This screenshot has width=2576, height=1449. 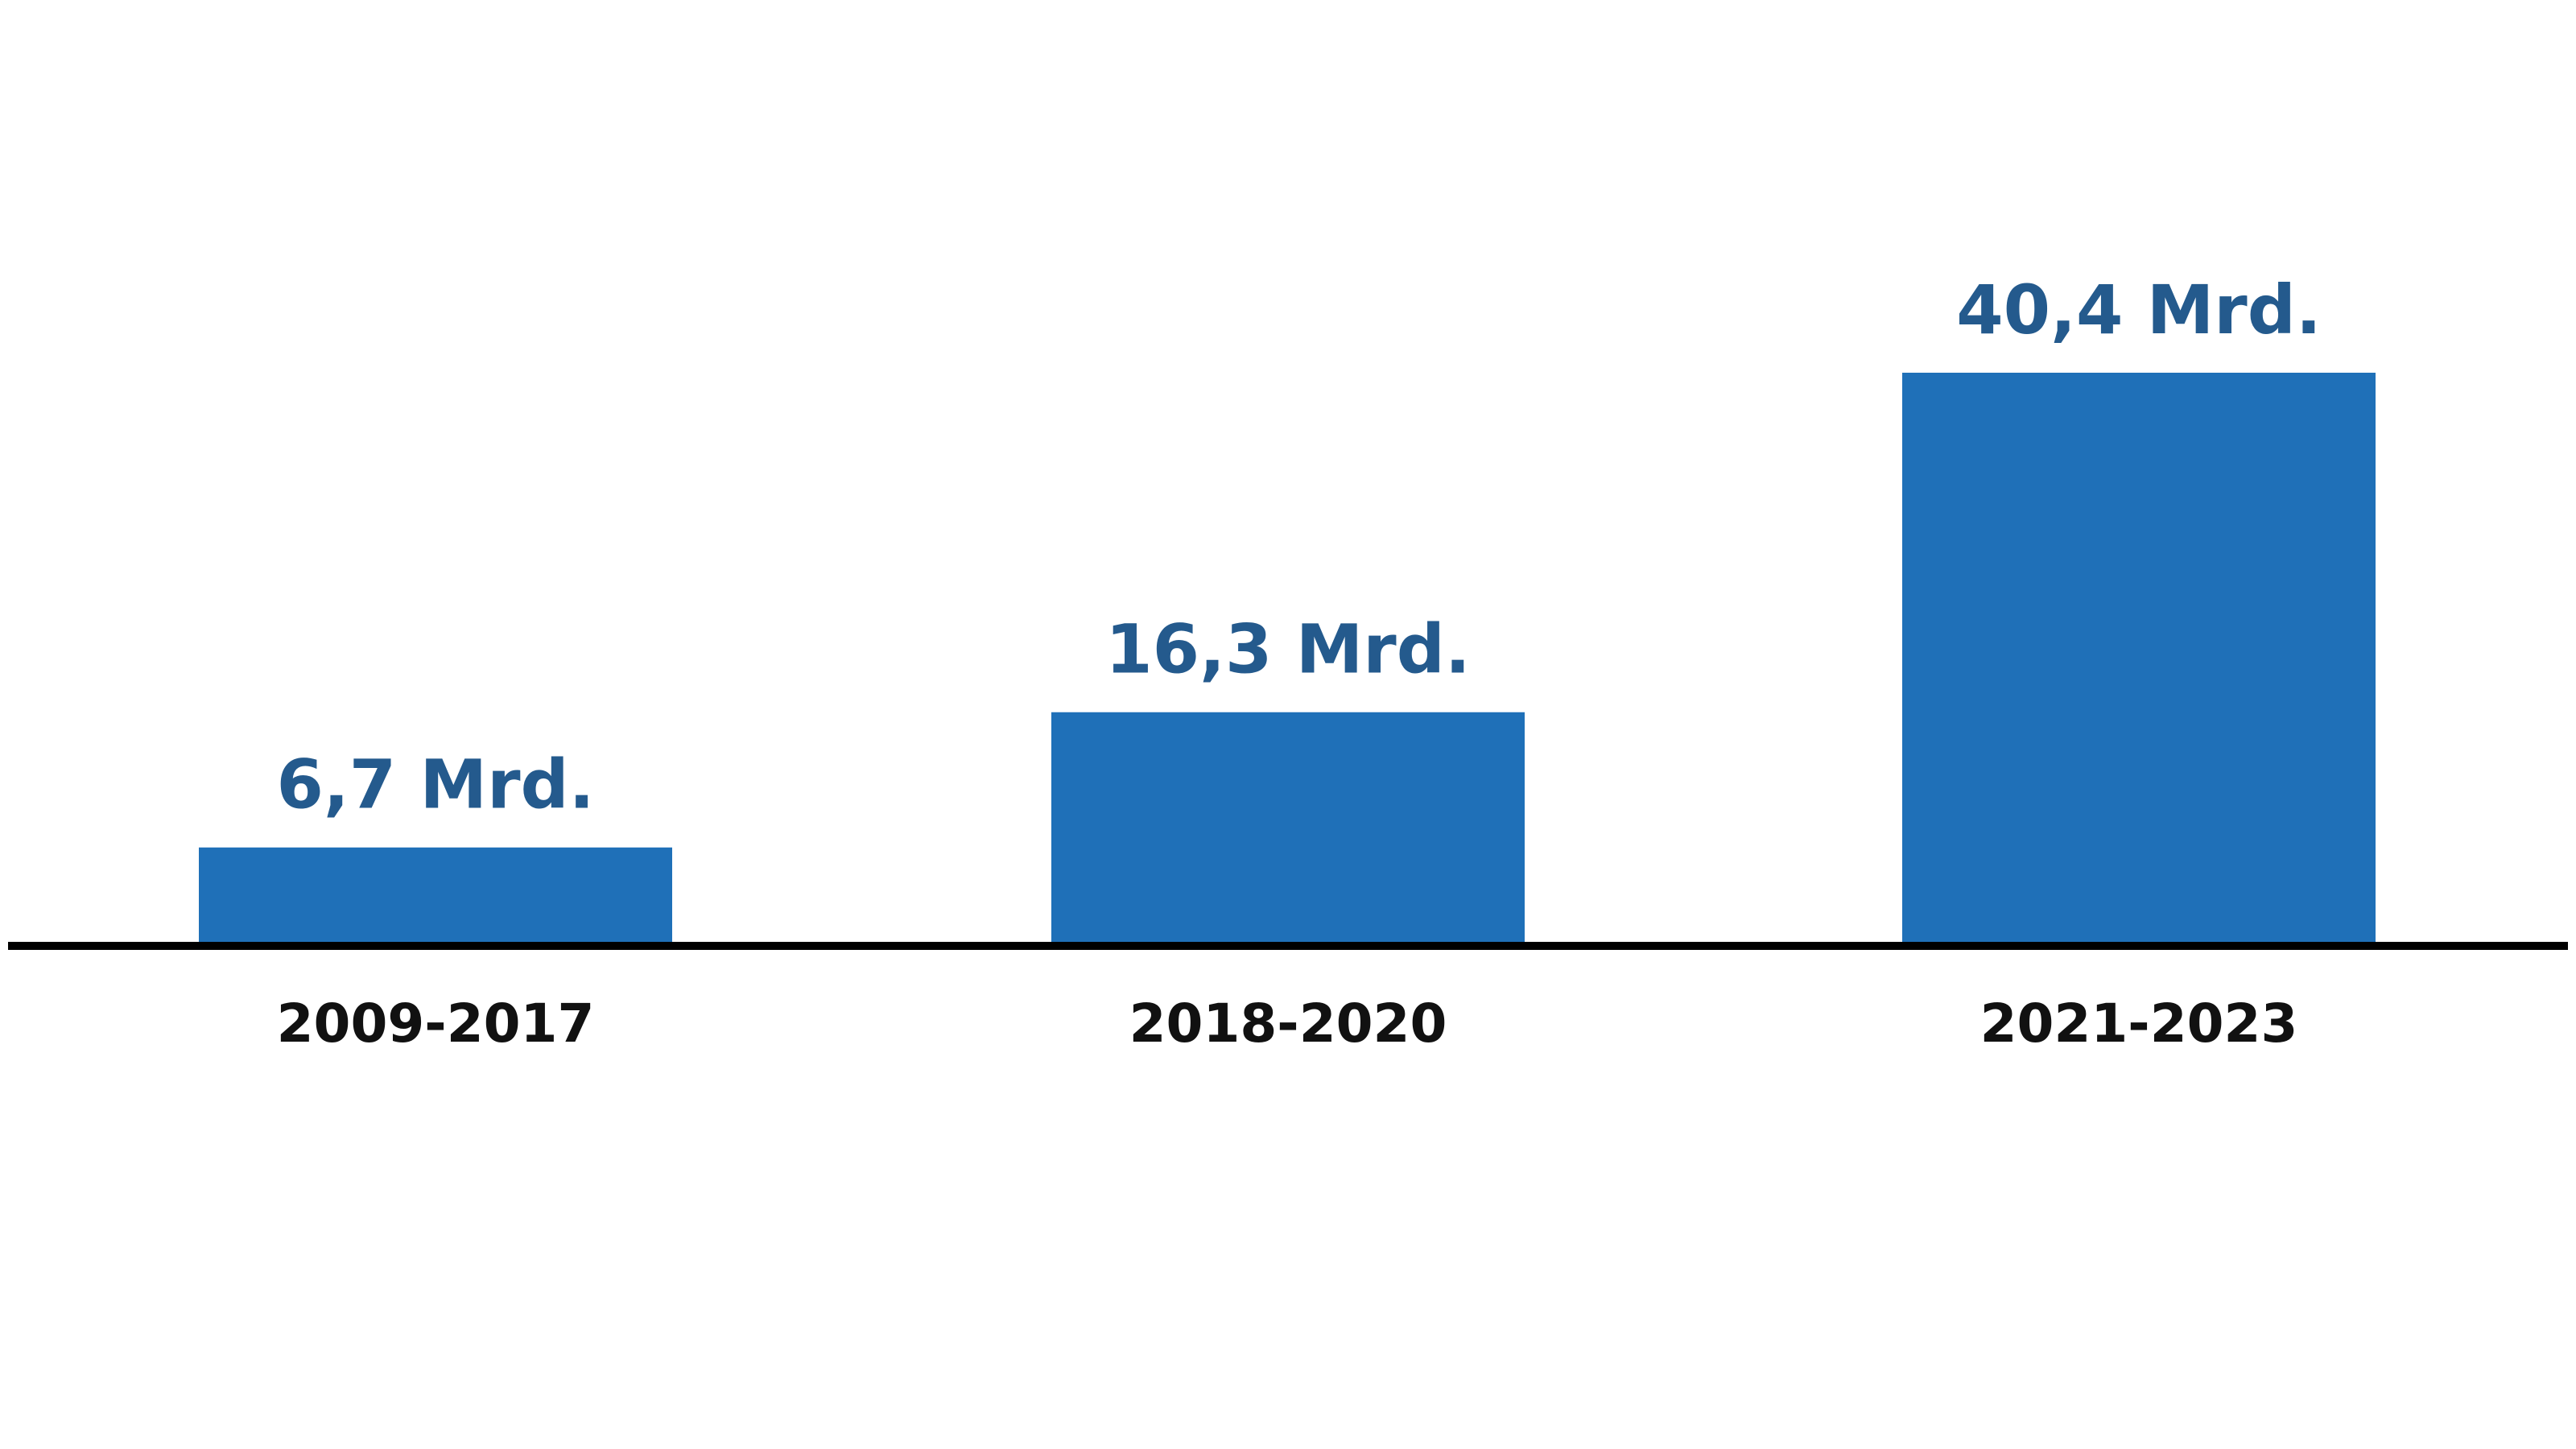 What do you see at coordinates (2139, 1024) in the screenshot?
I see `x-tick-label: 2021-2023` at bounding box center [2139, 1024].